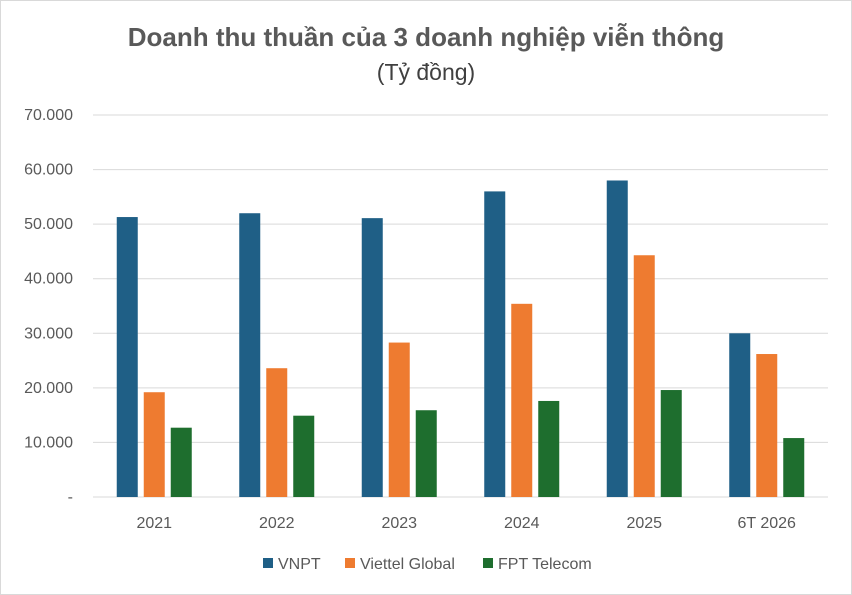  I want to click on bar-fpt-telecom-2024, so click(549, 448).